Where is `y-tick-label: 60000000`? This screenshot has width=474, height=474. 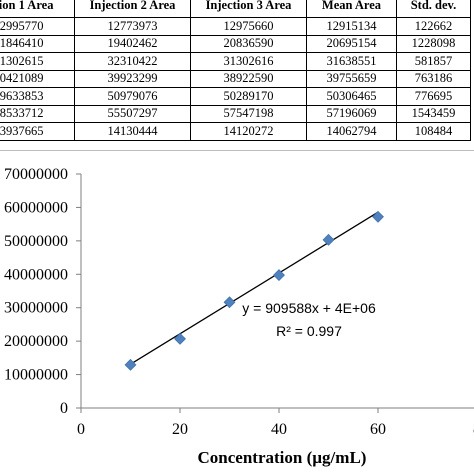 y-tick-label: 60000000 is located at coordinates (36, 207).